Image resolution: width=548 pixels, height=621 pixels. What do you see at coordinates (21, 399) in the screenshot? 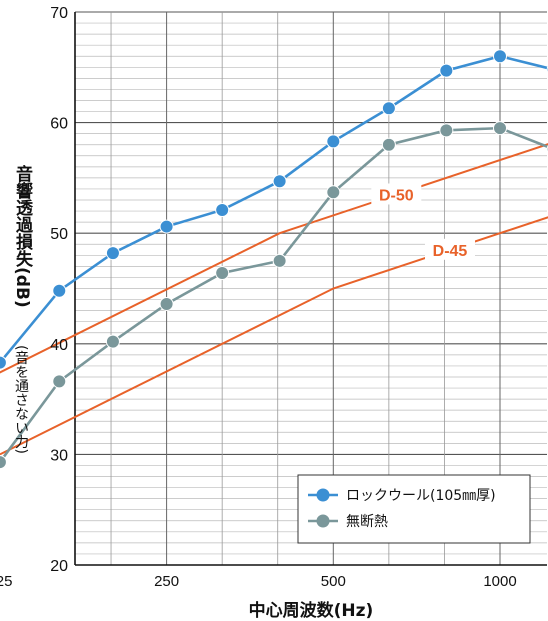
I see `y-axis-label-note: (音を通さない力)` at bounding box center [21, 399].